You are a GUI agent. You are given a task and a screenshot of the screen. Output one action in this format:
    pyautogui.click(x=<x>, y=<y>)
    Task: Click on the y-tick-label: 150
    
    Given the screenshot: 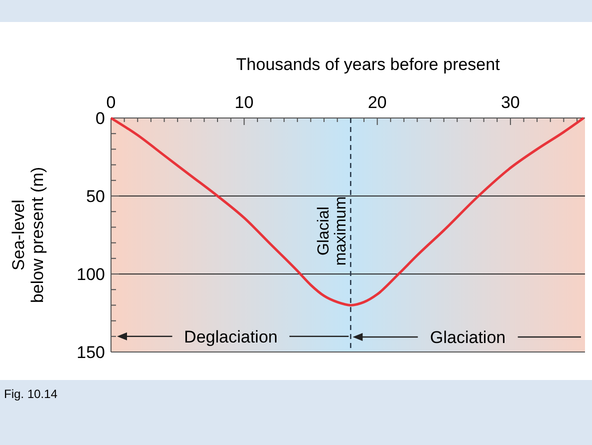 What is the action you would take?
    pyautogui.click(x=90, y=352)
    